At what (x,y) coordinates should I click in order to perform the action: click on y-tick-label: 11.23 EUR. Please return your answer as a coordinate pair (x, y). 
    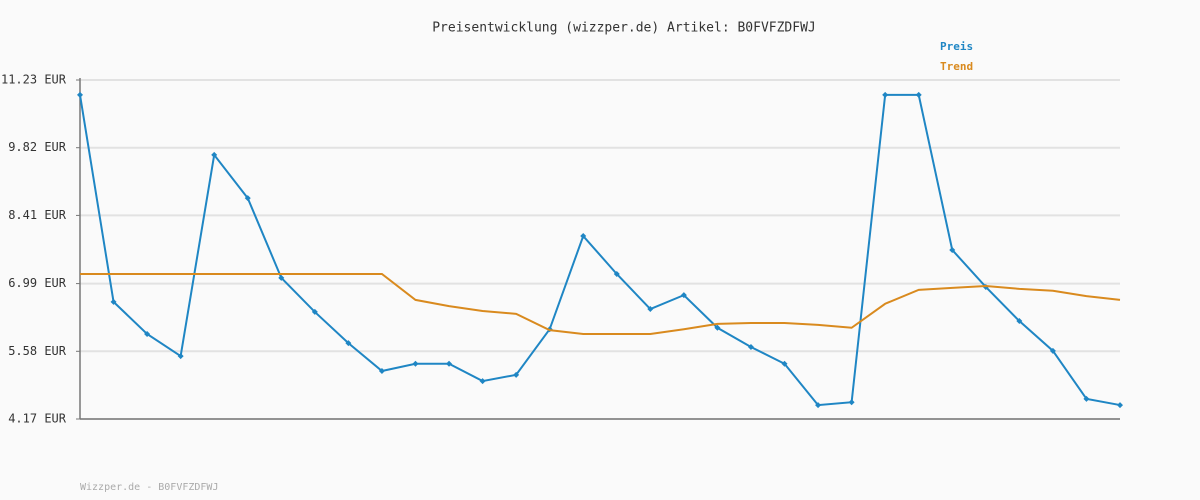
    Looking at the image, I should click on (34, 80).